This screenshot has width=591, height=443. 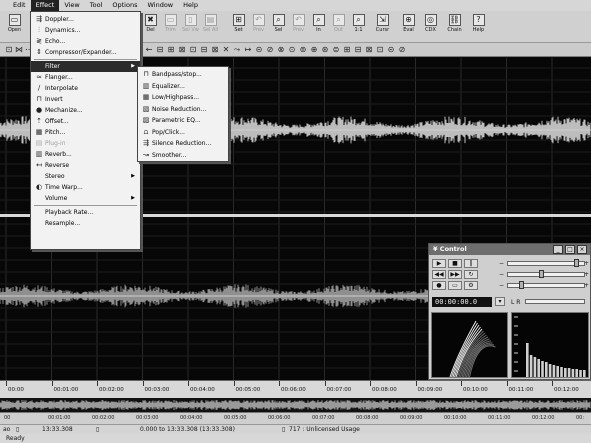 What do you see at coordinates (150, 23) in the screenshot?
I see `delete-button: ✖ Del` at bounding box center [150, 23].